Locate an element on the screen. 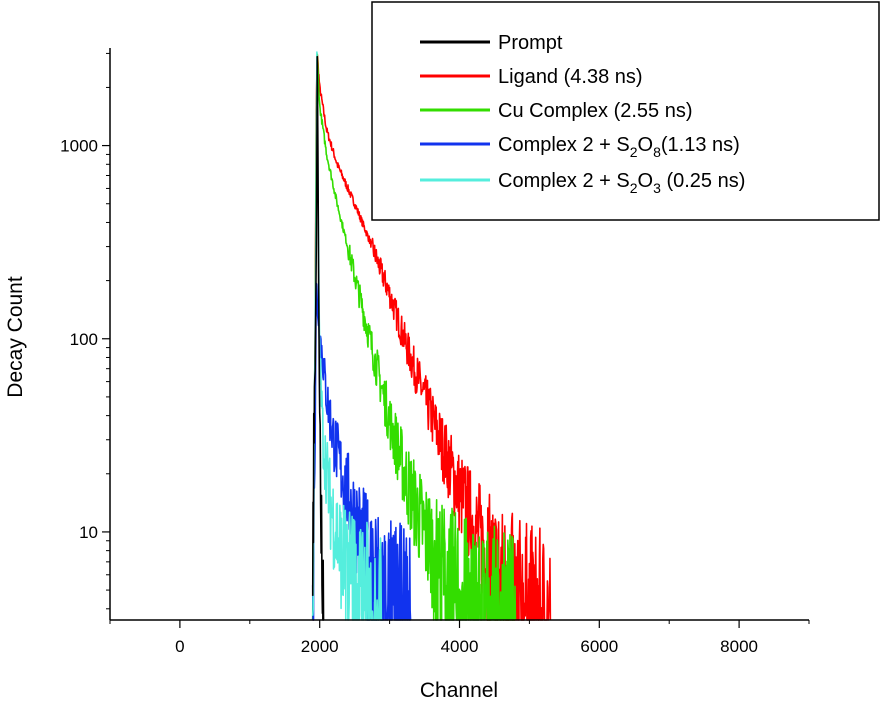  legend-label: Ligand (4.38 ns) is located at coordinates (570, 77).